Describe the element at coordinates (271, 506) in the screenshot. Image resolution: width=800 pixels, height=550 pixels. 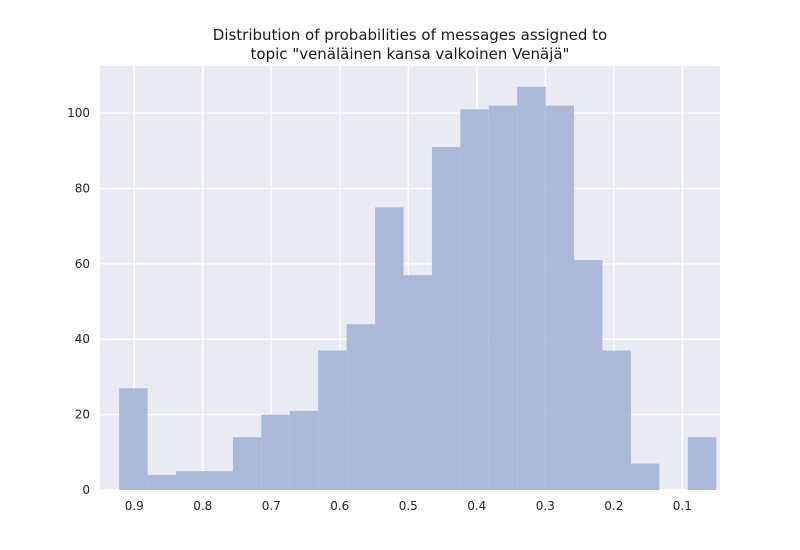
I see `x-tick-label: 0.7` at that location.